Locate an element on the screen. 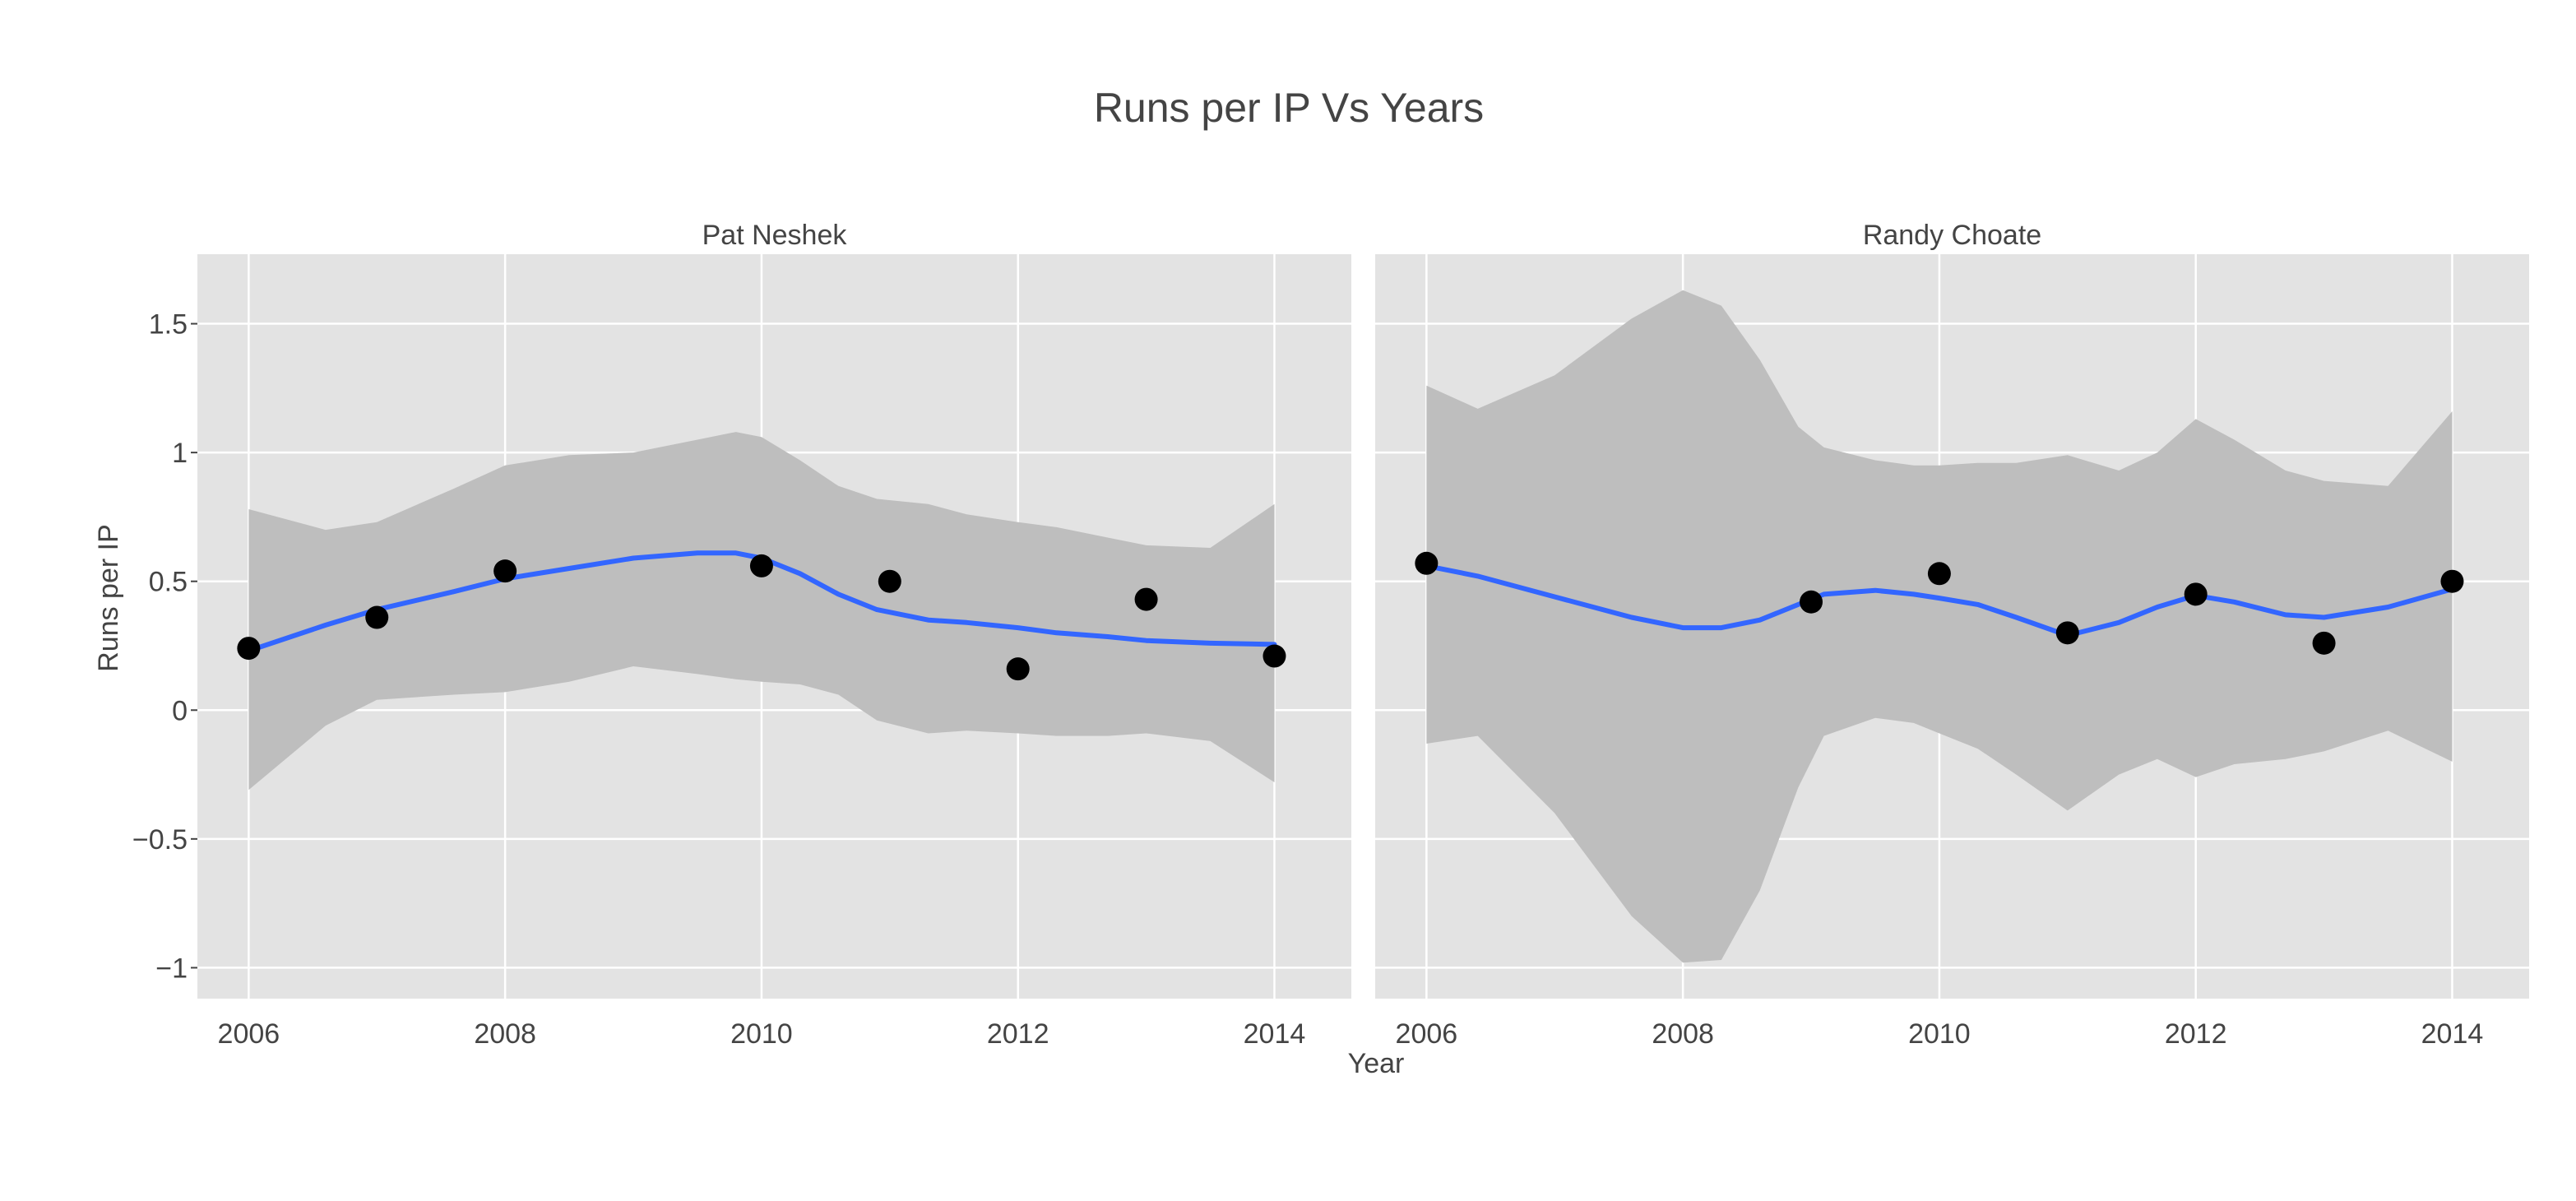 The image size is (2576, 1201). confidence-ribbon is located at coordinates (761, 611).